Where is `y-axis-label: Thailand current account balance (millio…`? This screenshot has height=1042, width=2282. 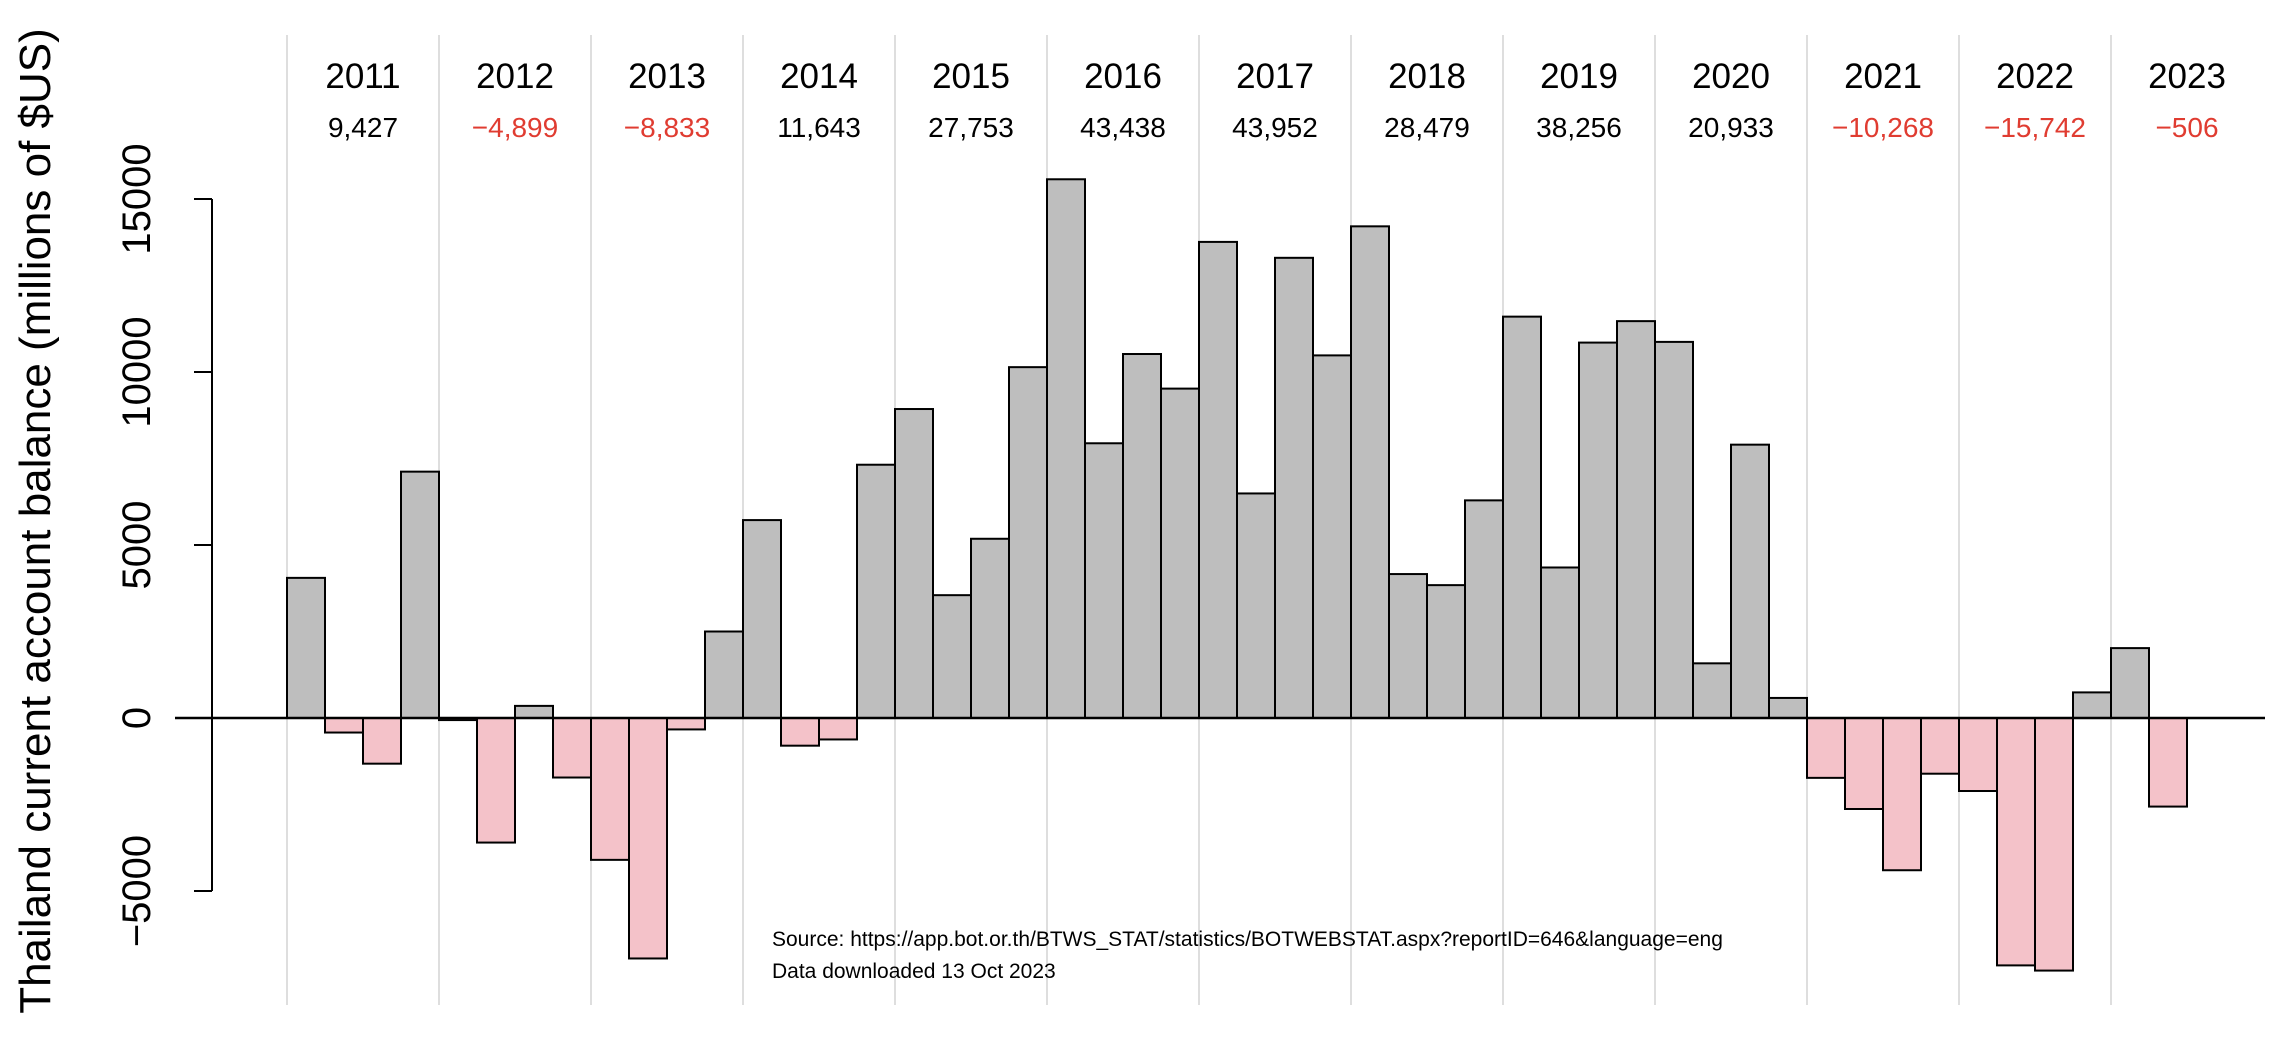 y-axis-label: Thailand current account balance (millio… is located at coordinates (35, 521).